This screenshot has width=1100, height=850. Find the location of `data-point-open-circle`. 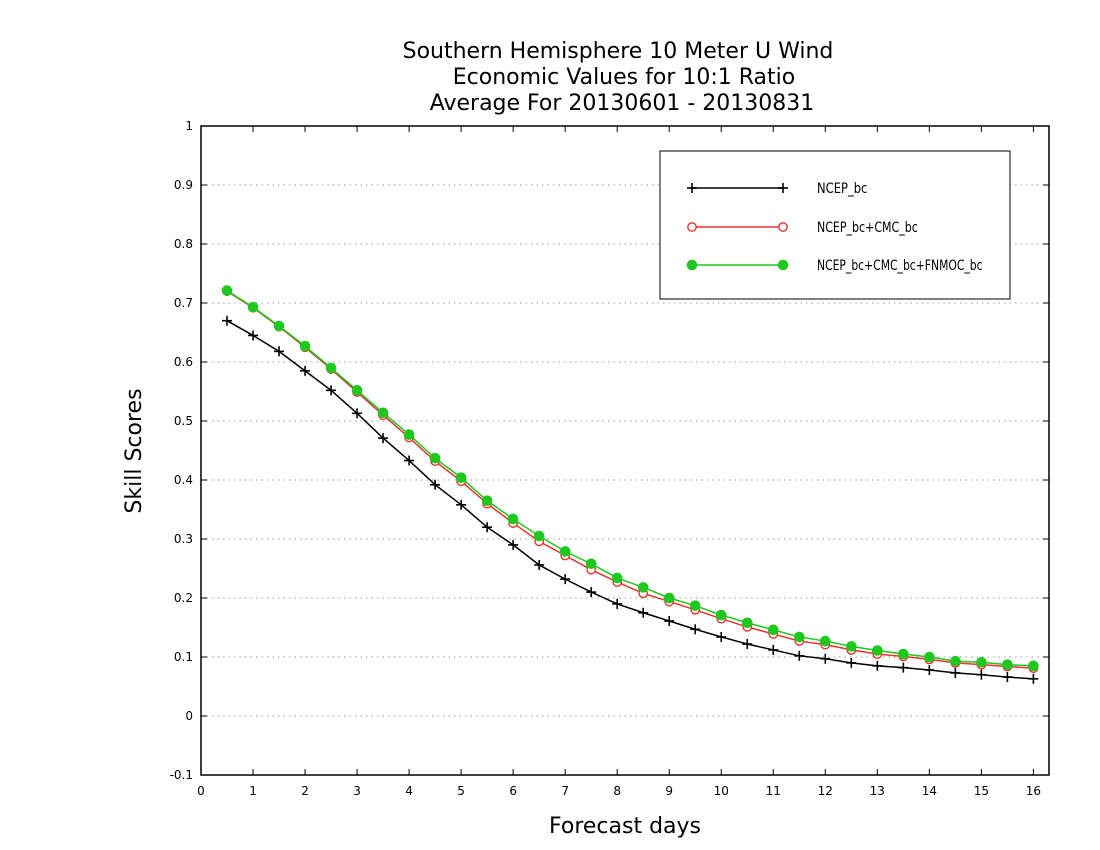

data-point-open-circle is located at coordinates (692, 227).